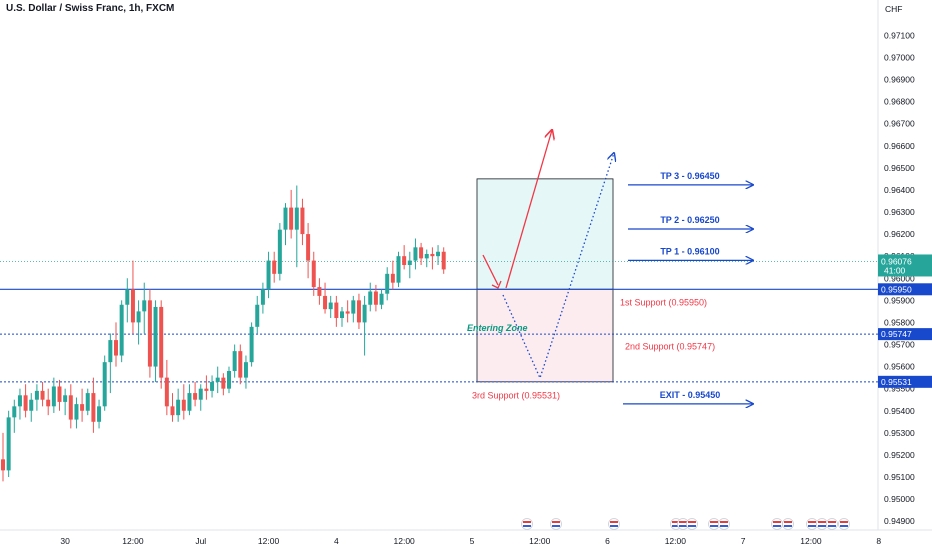 Image resolution: width=932 pixels, height=550 pixels. Describe the element at coordinates (899, 477) in the screenshot. I see `y-tick-label: 0.95100` at that location.